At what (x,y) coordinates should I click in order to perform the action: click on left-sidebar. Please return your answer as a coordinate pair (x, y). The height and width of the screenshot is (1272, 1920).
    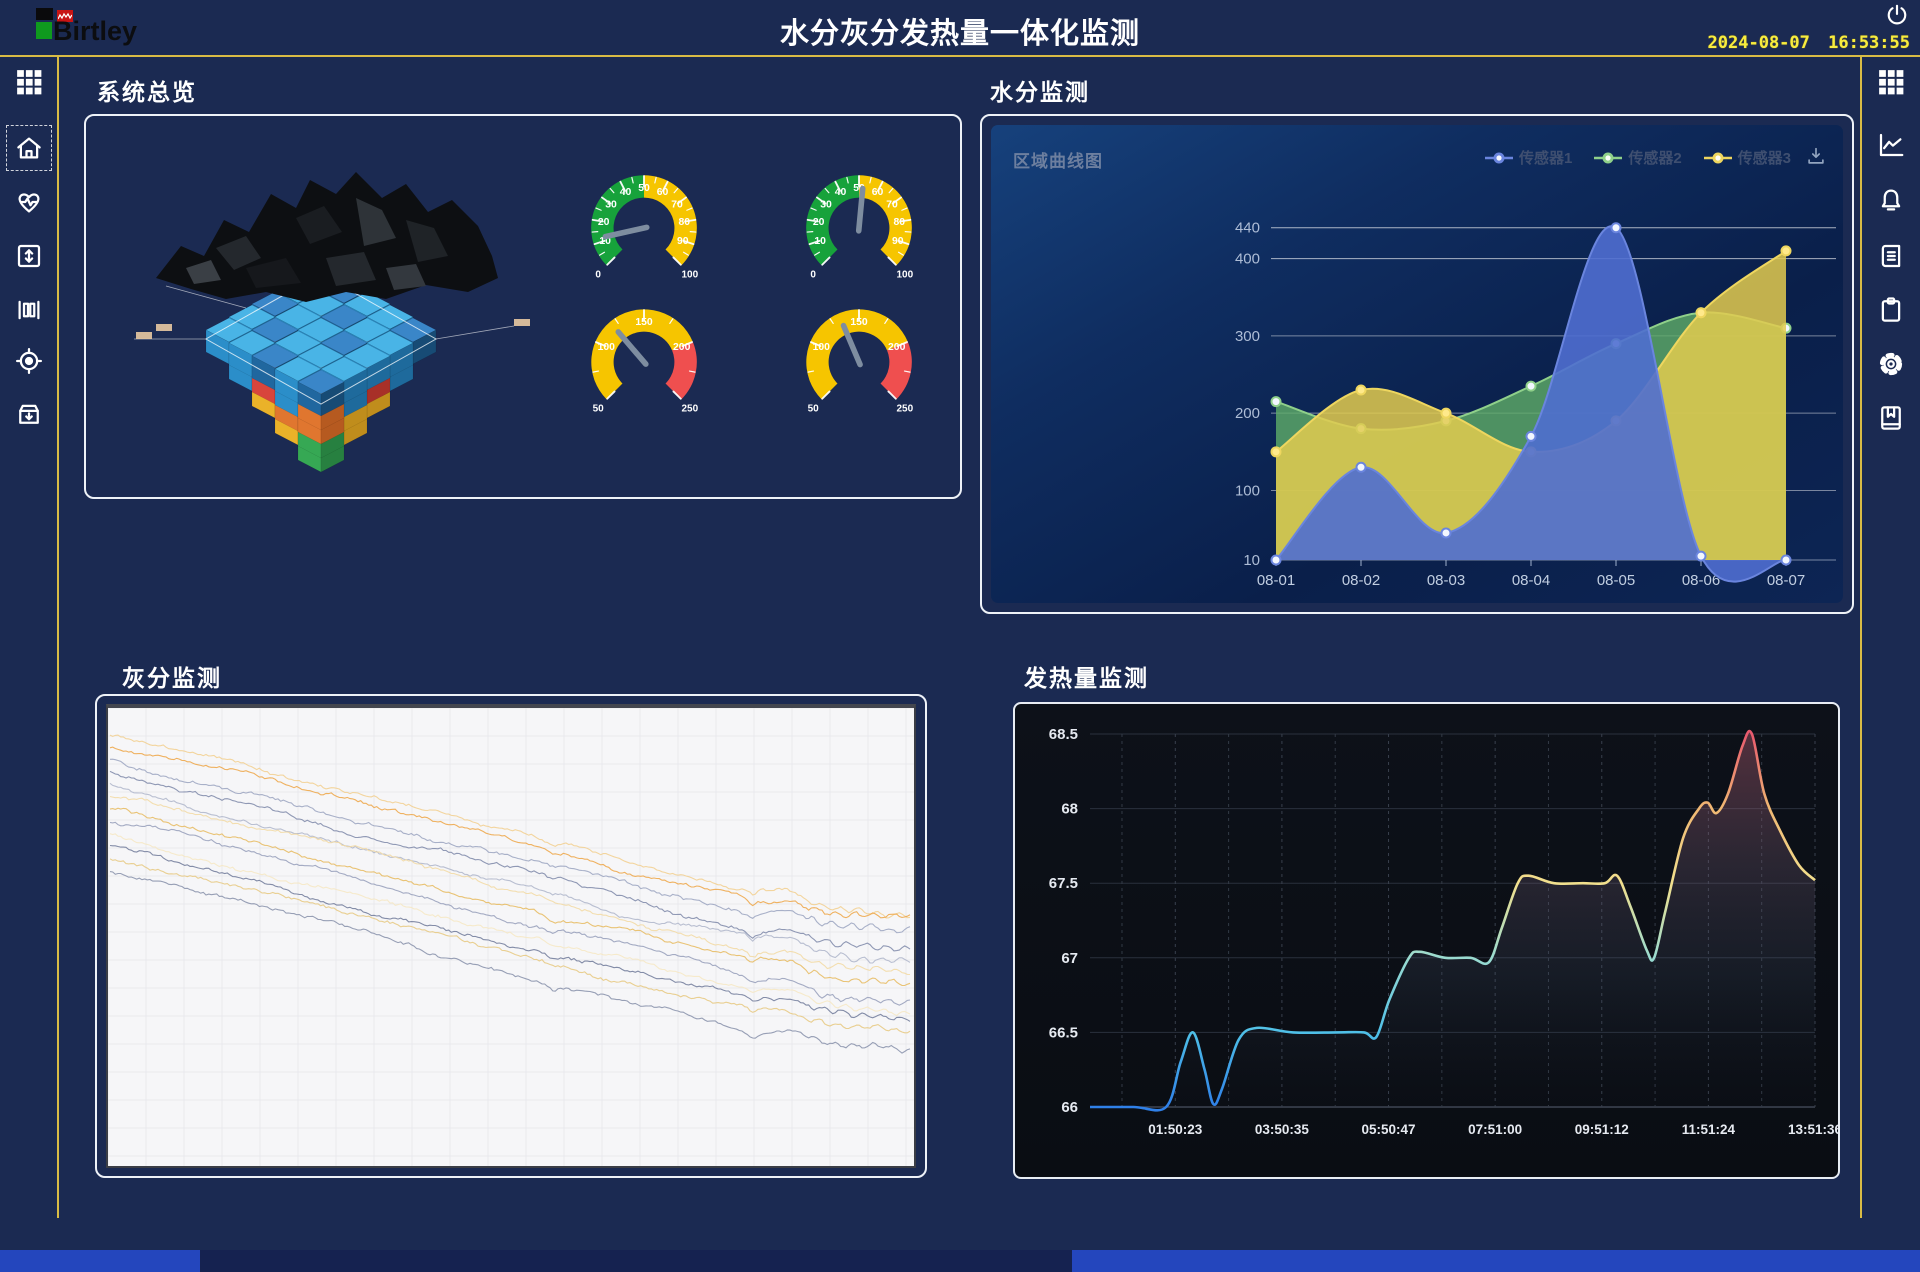
    Looking at the image, I should click on (29, 637).